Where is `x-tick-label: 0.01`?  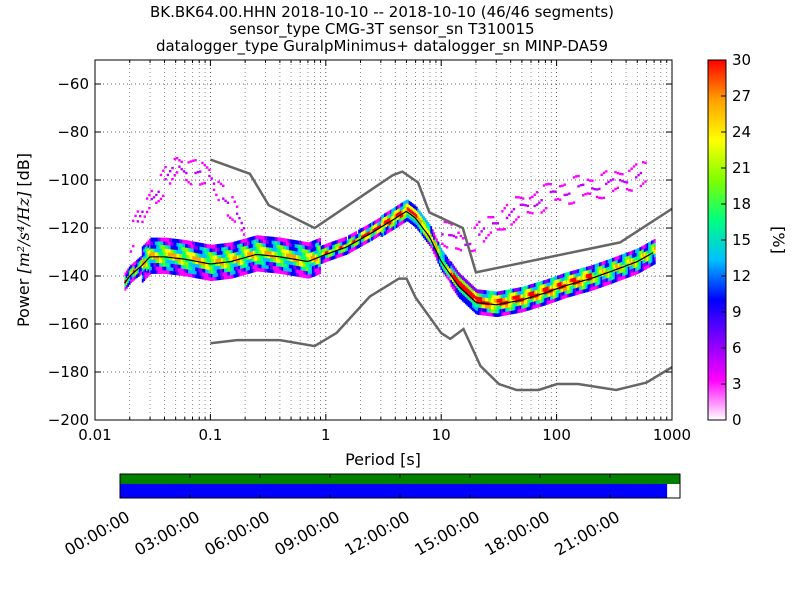 x-tick-label: 0.01 is located at coordinates (94, 435).